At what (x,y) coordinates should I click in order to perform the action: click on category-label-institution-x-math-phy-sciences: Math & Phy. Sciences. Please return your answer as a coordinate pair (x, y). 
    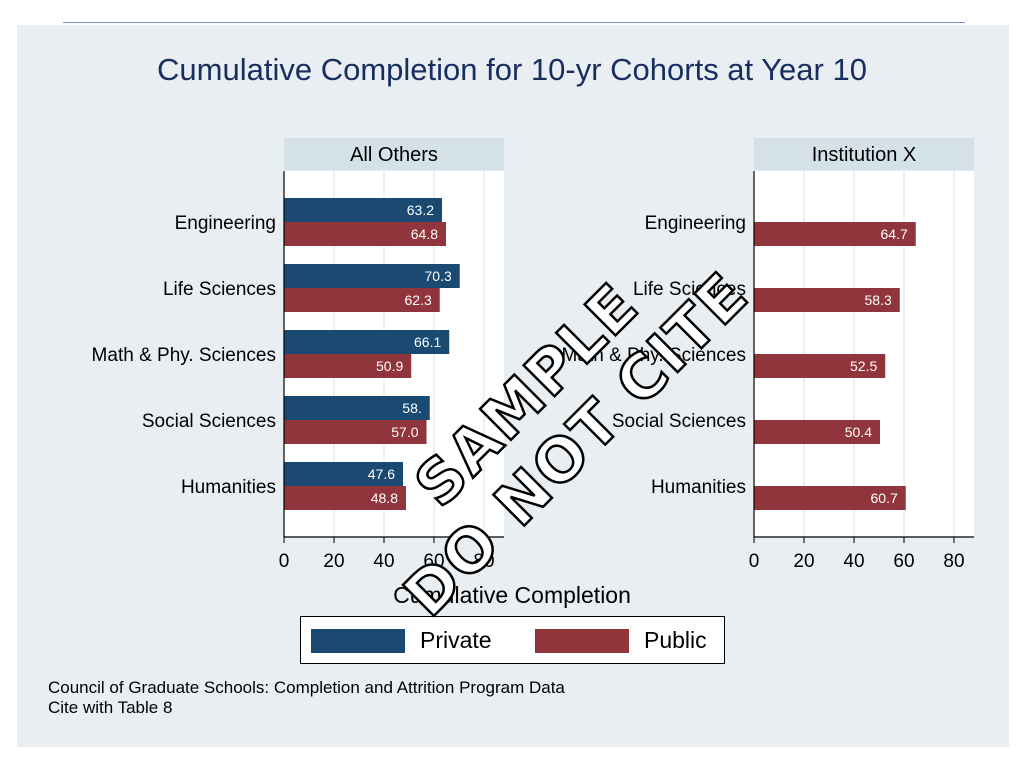
    Looking at the image, I should click on (654, 355).